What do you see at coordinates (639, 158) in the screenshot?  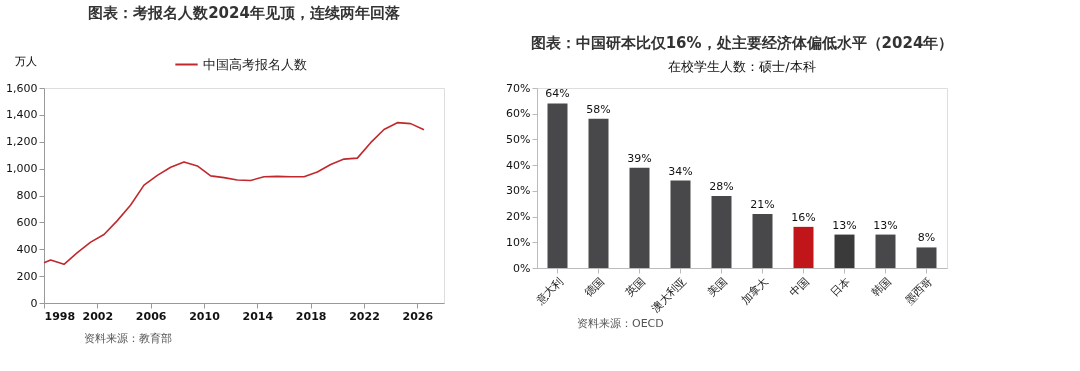 I see `data-label: 39%` at bounding box center [639, 158].